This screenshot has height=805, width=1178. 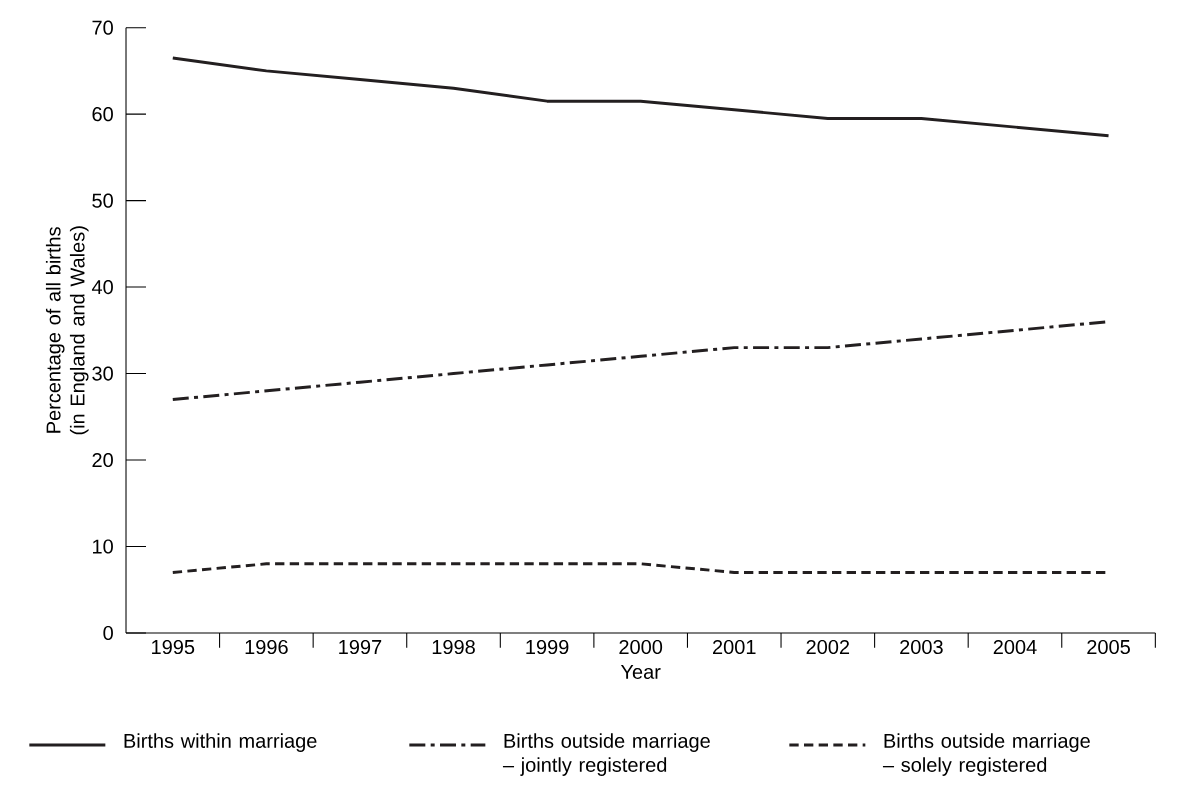 I want to click on x-tick-label: 2001, so click(x=734, y=647).